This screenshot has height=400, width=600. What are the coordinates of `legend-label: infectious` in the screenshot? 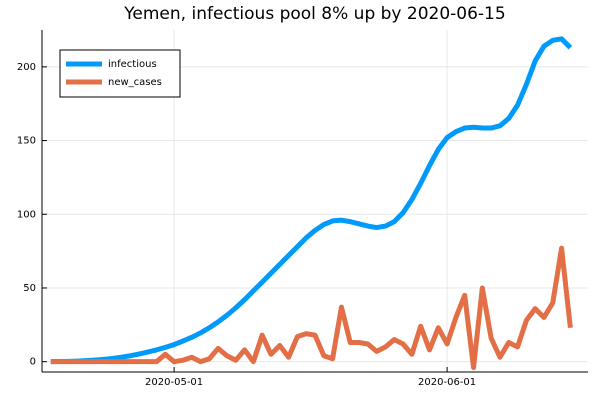 It's located at (132, 64).